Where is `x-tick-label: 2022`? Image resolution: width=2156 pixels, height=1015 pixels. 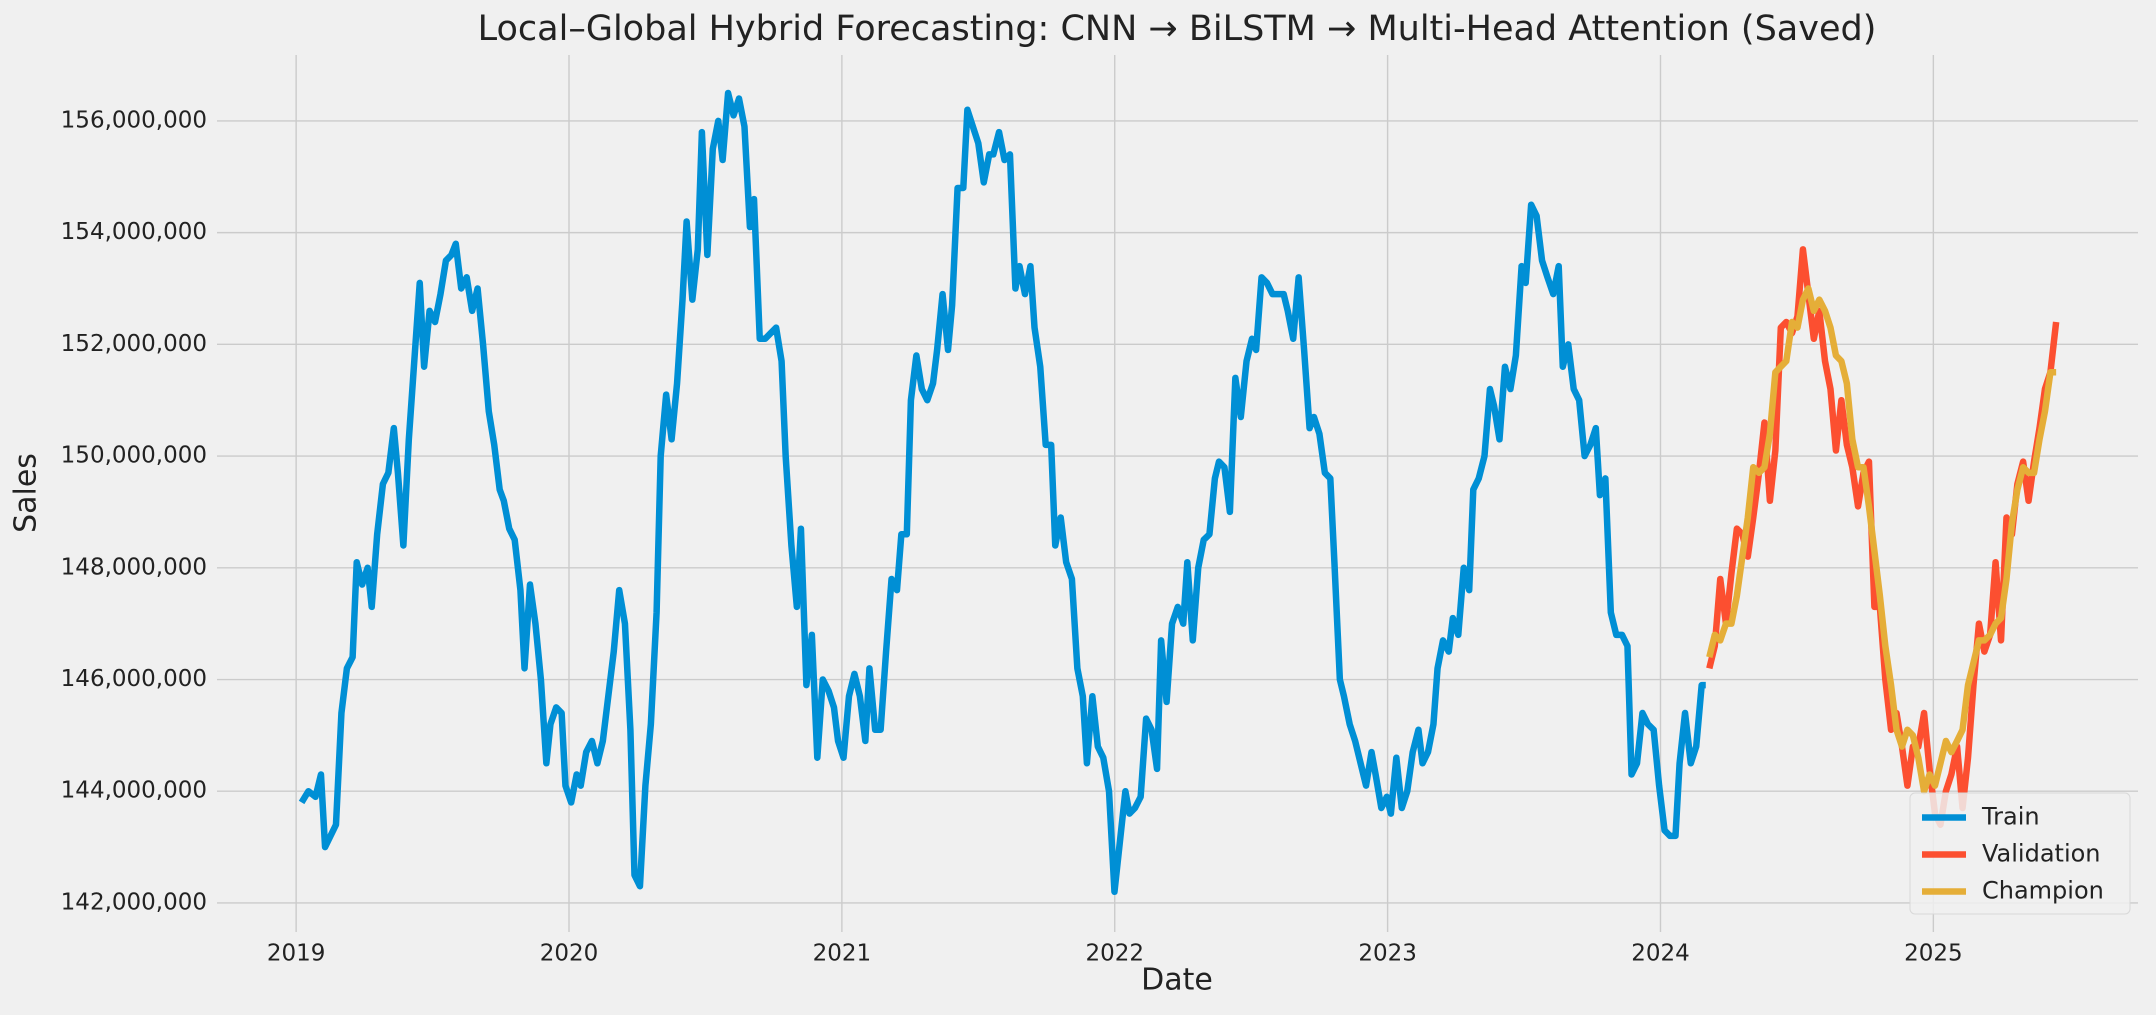 x-tick-label: 2022 is located at coordinates (1114, 954).